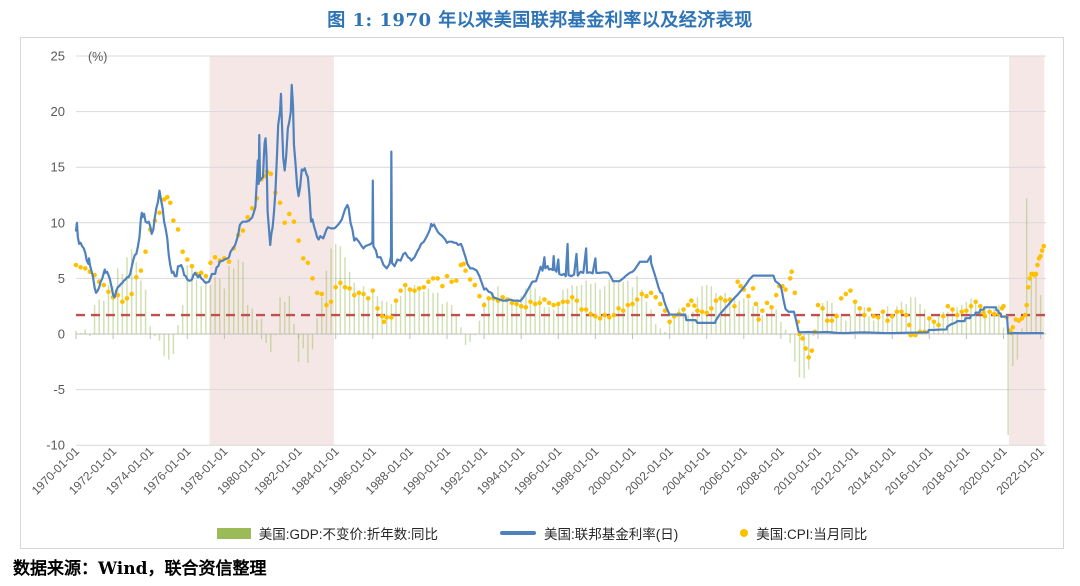  I want to click on y-axis-unit-label: (%), so click(97, 57).